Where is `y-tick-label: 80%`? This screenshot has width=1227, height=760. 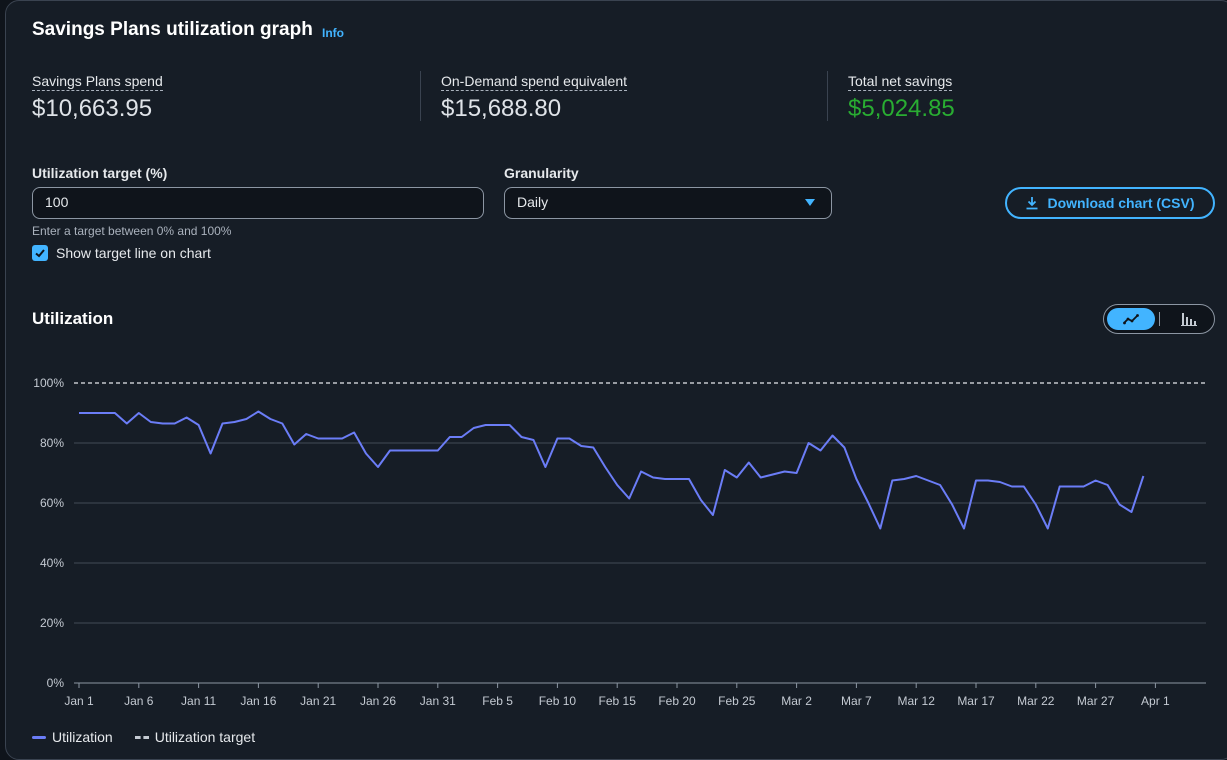 y-tick-label: 80% is located at coordinates (52, 443).